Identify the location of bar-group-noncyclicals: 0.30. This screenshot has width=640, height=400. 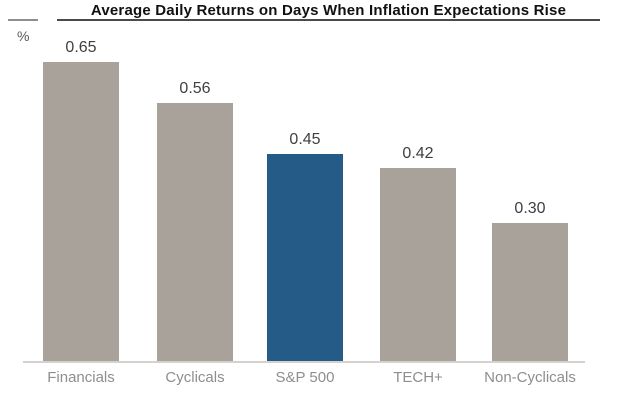
(530, 281).